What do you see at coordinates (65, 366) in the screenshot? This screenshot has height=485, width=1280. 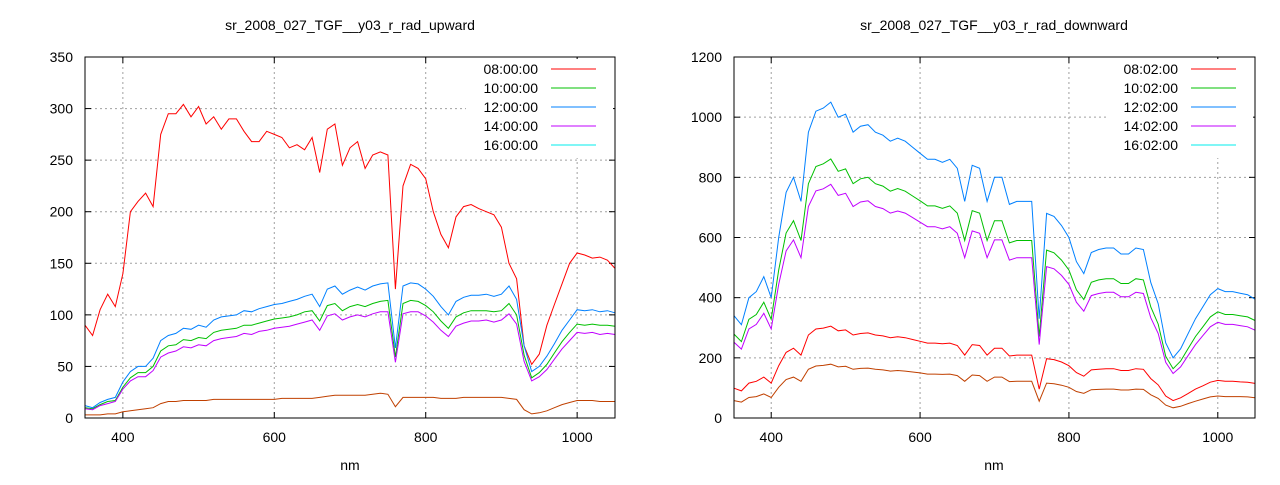 I see `y-tick-label: 50` at bounding box center [65, 366].